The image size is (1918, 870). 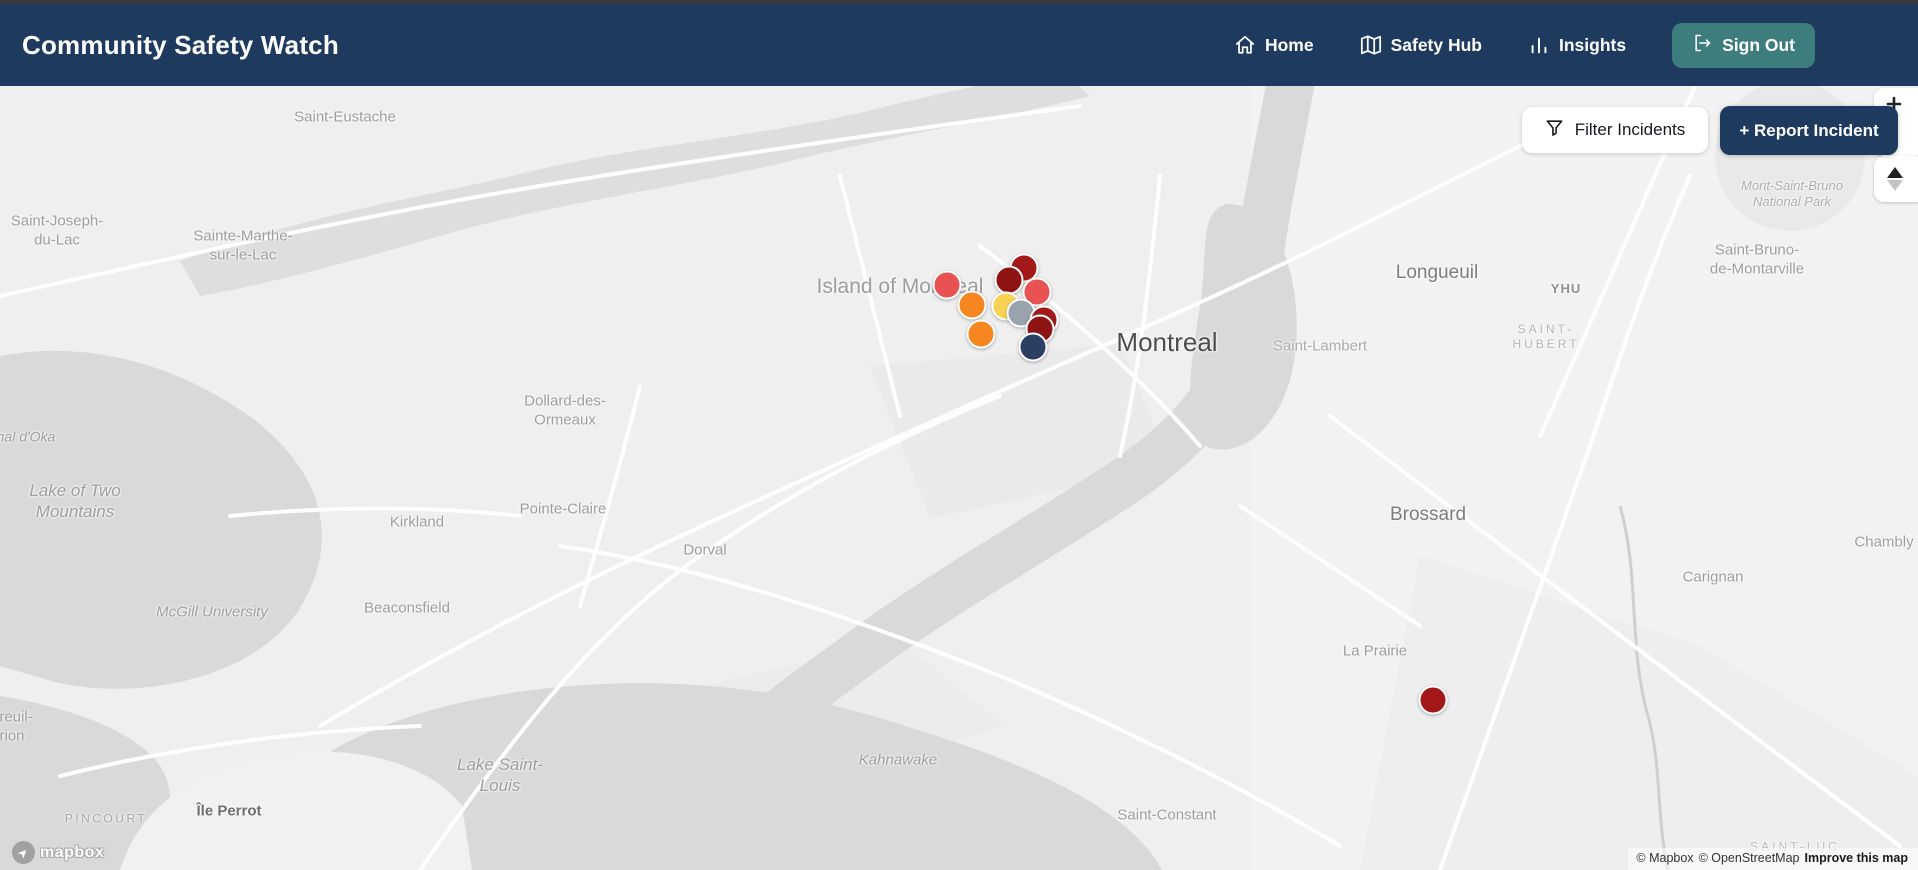 I want to click on nav-item-safety-hub: Safety Hub, so click(x=1421, y=45).